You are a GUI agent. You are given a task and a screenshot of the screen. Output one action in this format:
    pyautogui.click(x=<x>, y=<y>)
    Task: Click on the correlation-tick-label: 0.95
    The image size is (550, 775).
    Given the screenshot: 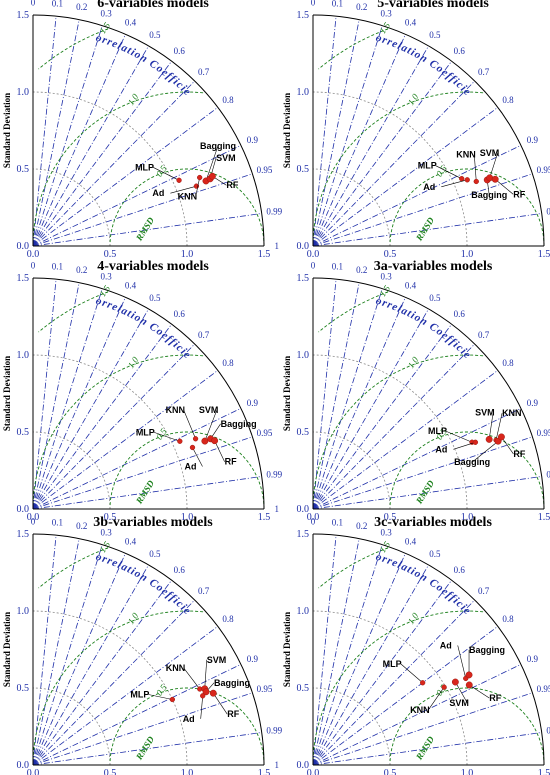 What is the action you would take?
    pyautogui.click(x=543, y=689)
    